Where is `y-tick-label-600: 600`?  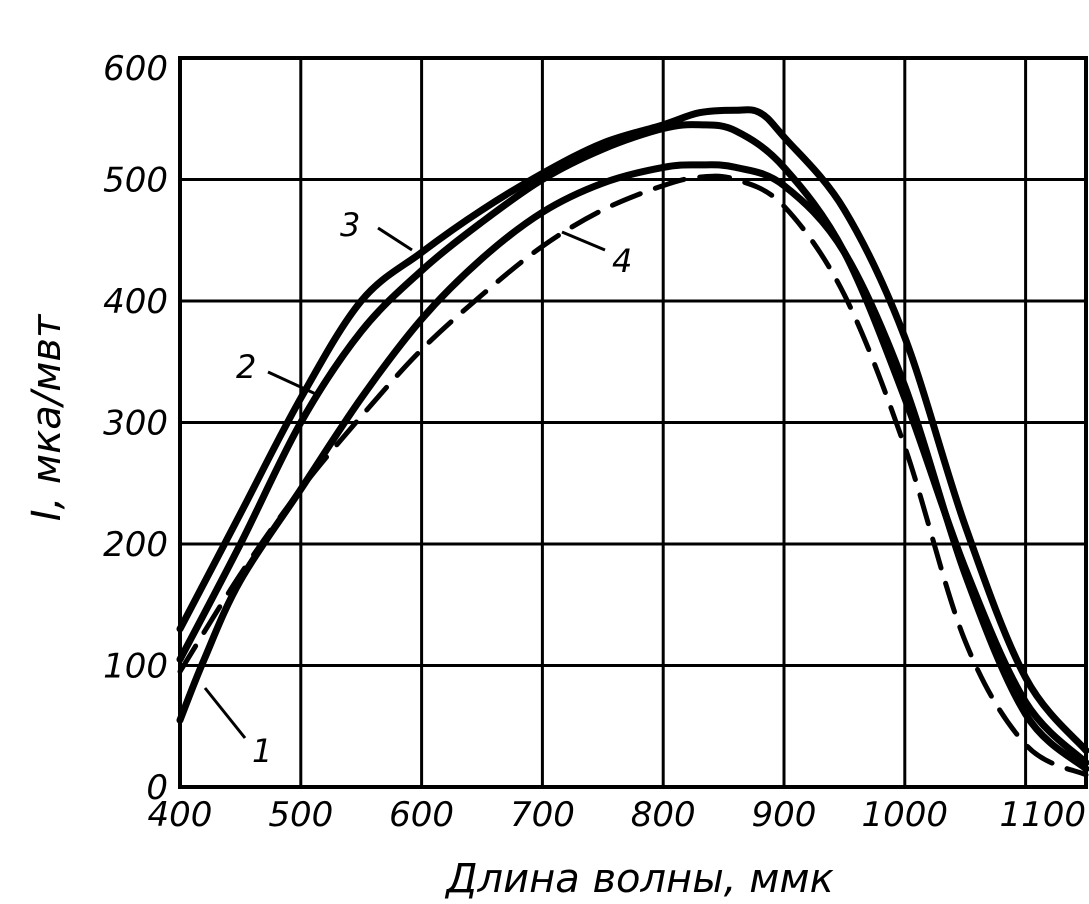 y-tick-label-600: 600 is located at coordinates (135, 69).